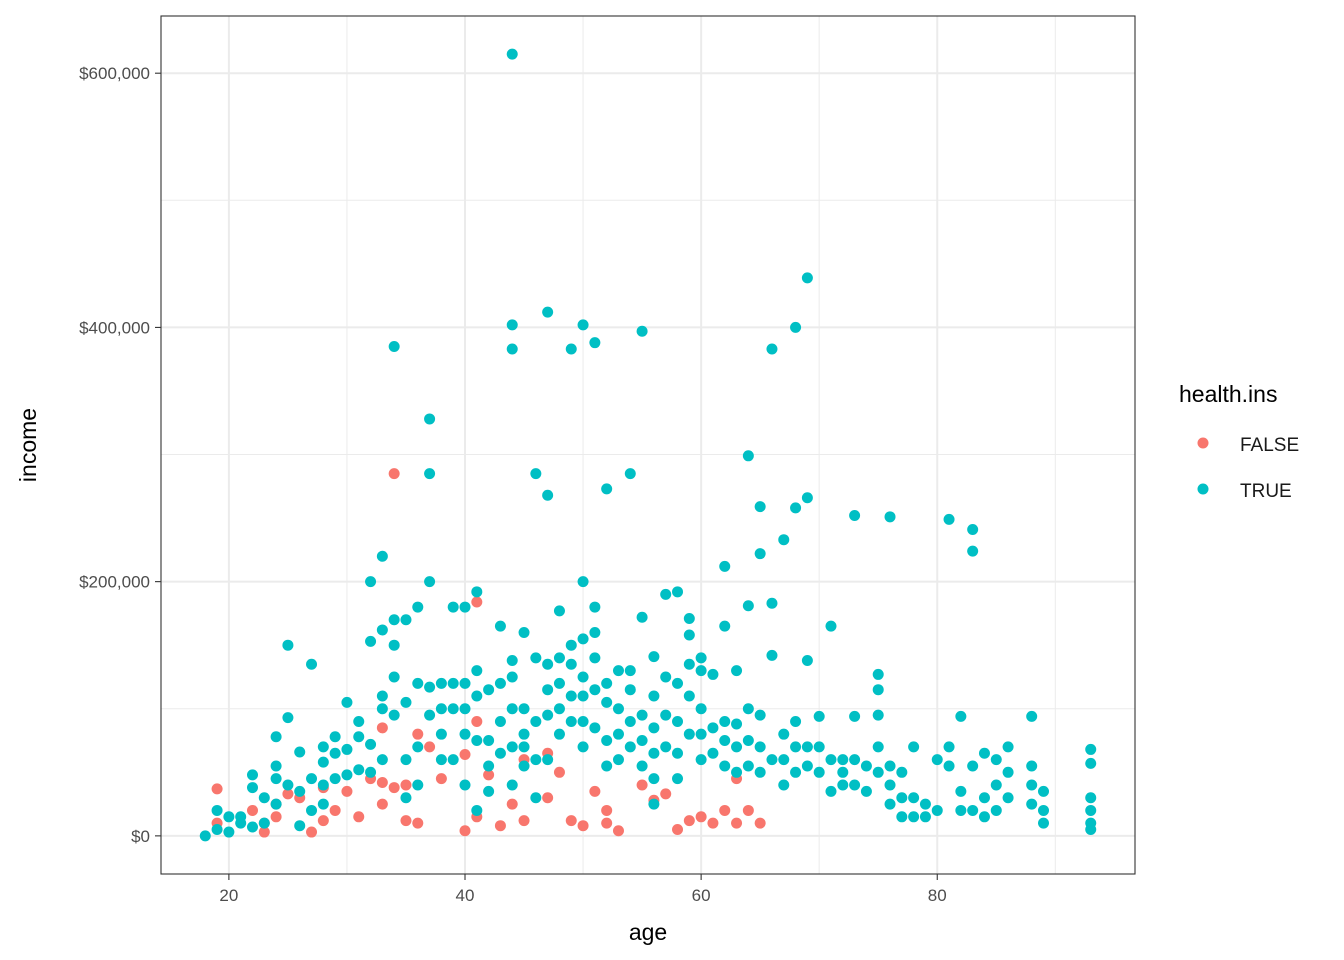 Image resolution: width=1344 pixels, height=960 pixels. I want to click on x-axis-title: age, so click(648, 932).